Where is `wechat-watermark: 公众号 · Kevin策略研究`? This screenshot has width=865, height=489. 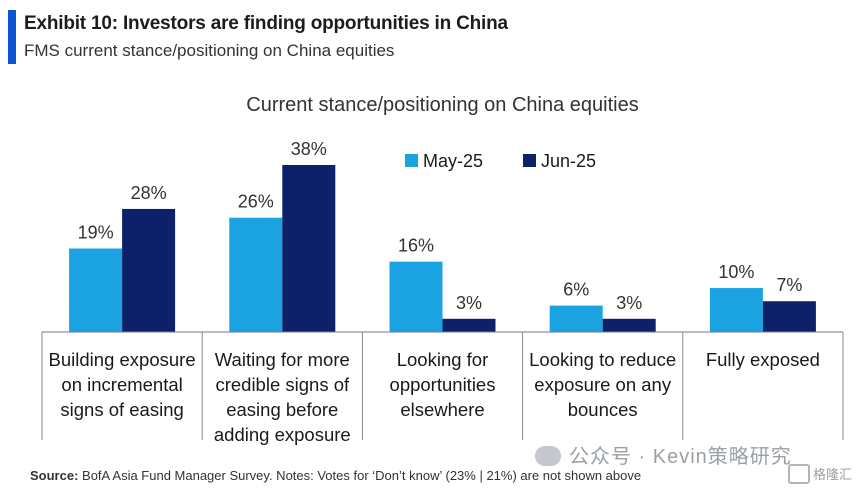 wechat-watermark: 公众号 · Kevin策略研究 is located at coordinates (663, 454).